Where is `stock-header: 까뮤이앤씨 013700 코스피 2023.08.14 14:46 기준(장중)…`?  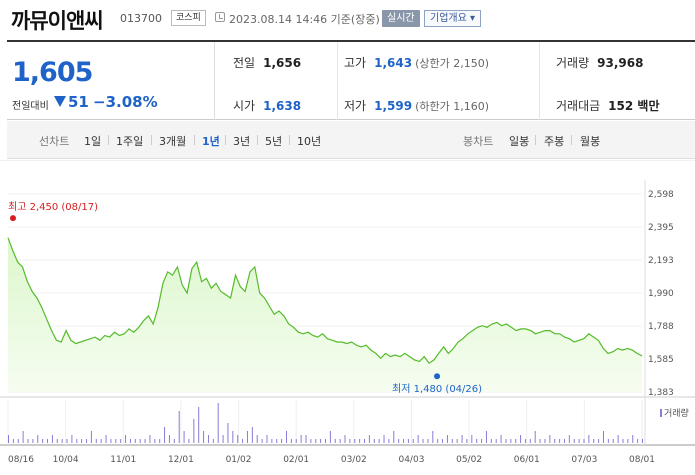
stock-header: 까뮤이앤씨 013700 코스피 2023.08.14 14:46 기준(장중)… is located at coordinates (347, 20).